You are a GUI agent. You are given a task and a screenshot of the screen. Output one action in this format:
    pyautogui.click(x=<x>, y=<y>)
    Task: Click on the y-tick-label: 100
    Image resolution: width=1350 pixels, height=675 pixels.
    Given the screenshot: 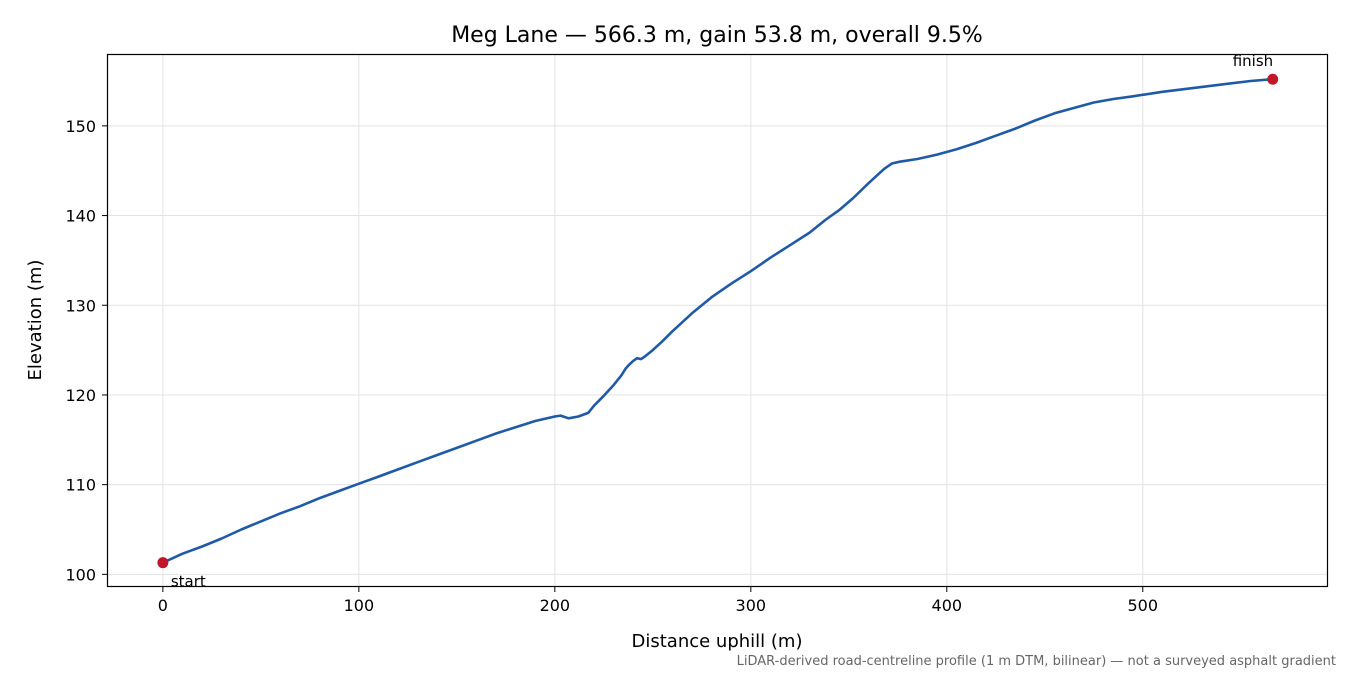 What is the action you would take?
    pyautogui.click(x=80, y=574)
    